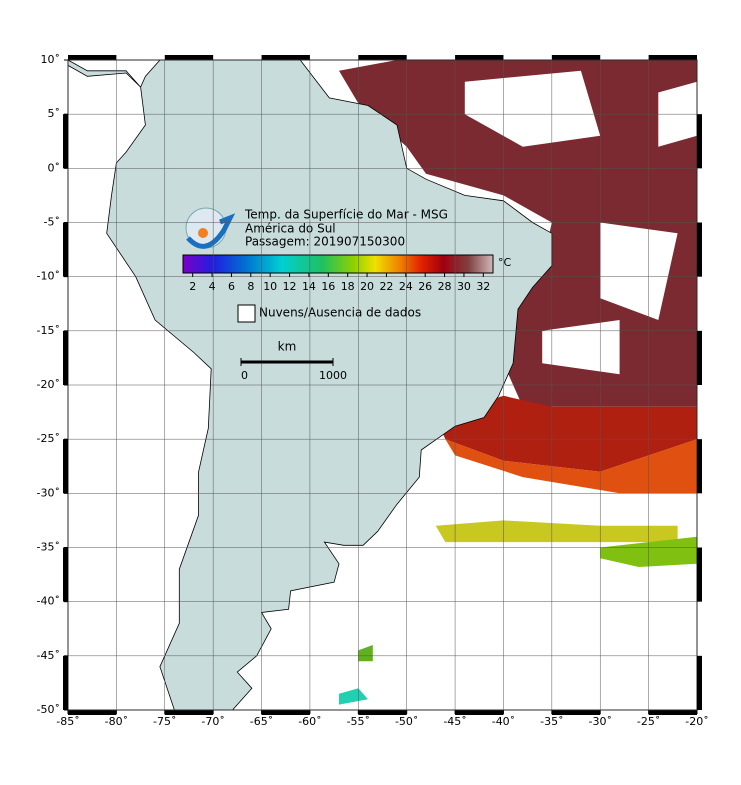 Image resolution: width=741 pixels, height=785 pixels. I want to click on colorbar-tick-label: 10, so click(270, 286).